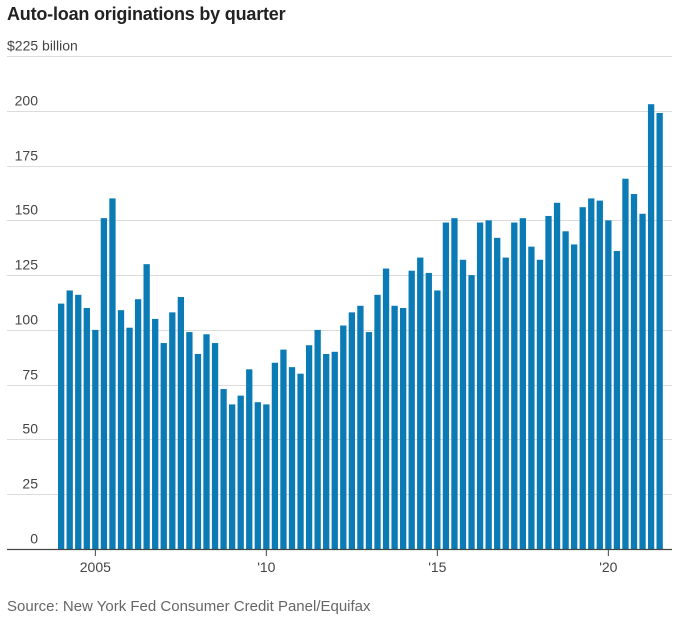 The height and width of the screenshot is (627, 684). I want to click on chart-title: Auto-loan originations by quarter, so click(146, 14).